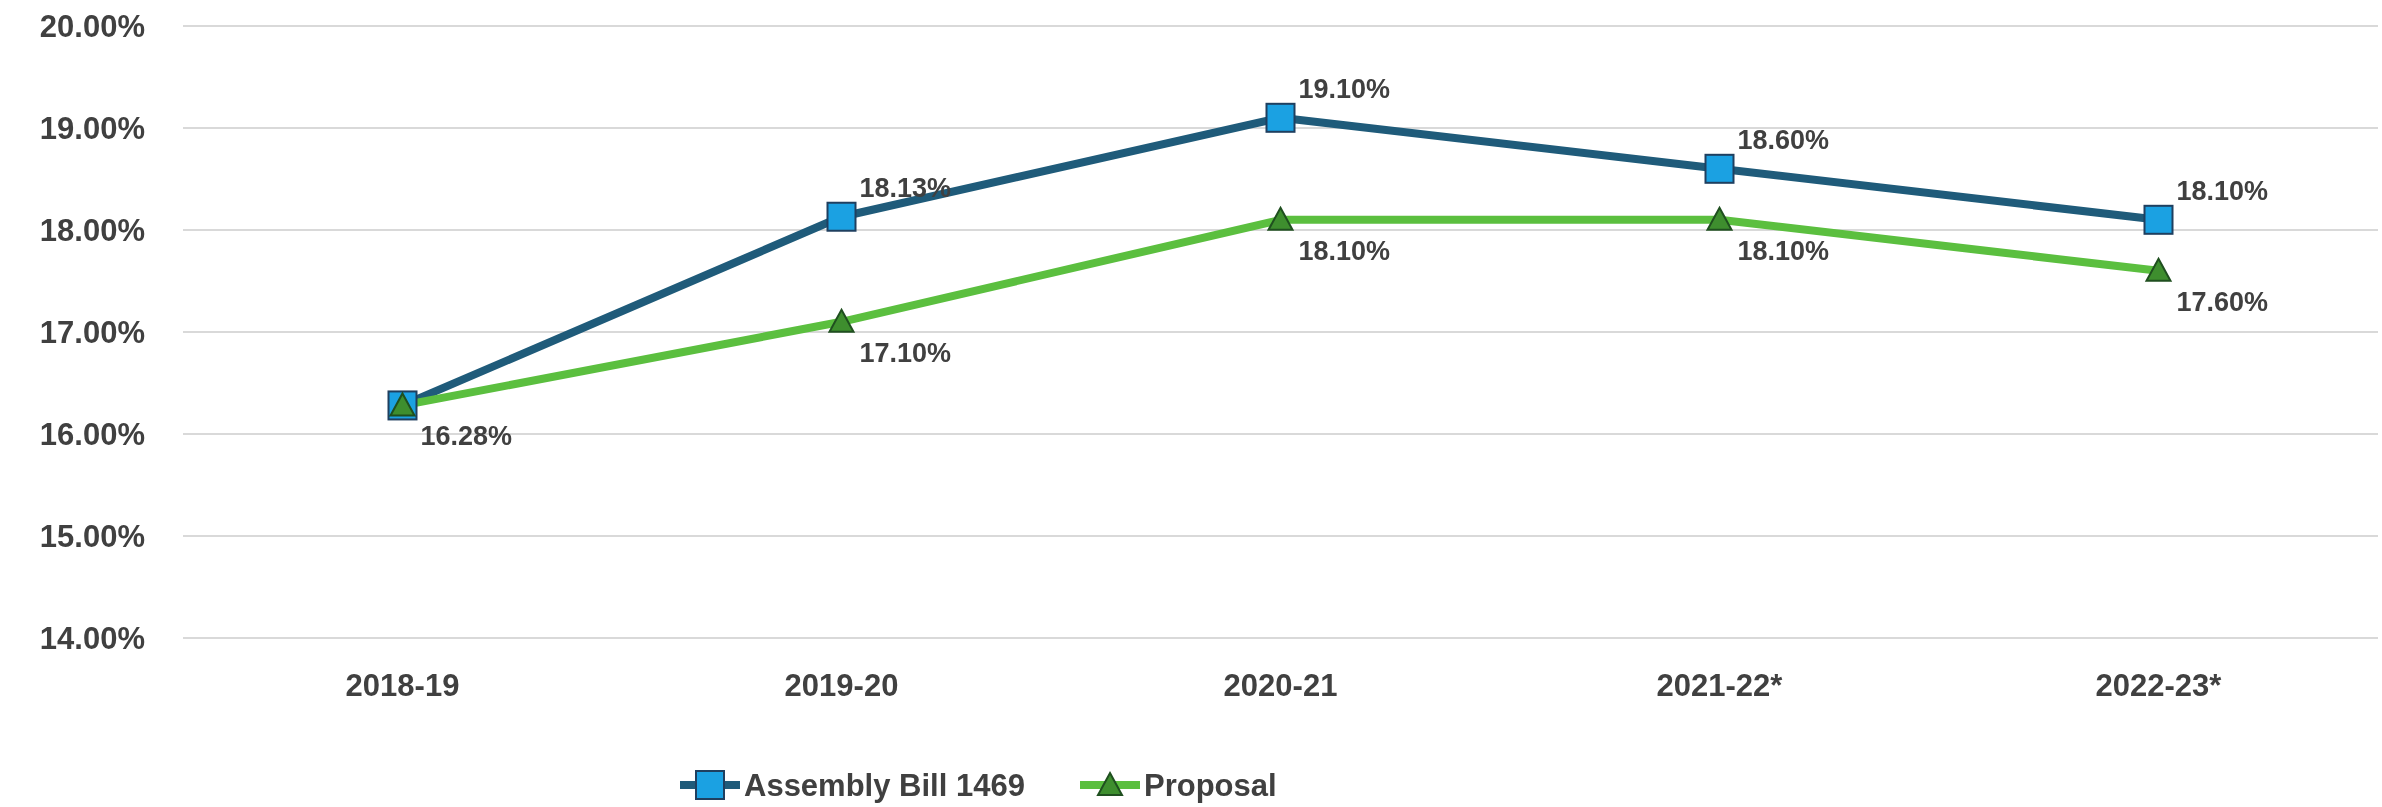 This screenshot has width=2382, height=807. What do you see at coordinates (1783, 139) in the screenshot?
I see `data-label: 18.60%` at bounding box center [1783, 139].